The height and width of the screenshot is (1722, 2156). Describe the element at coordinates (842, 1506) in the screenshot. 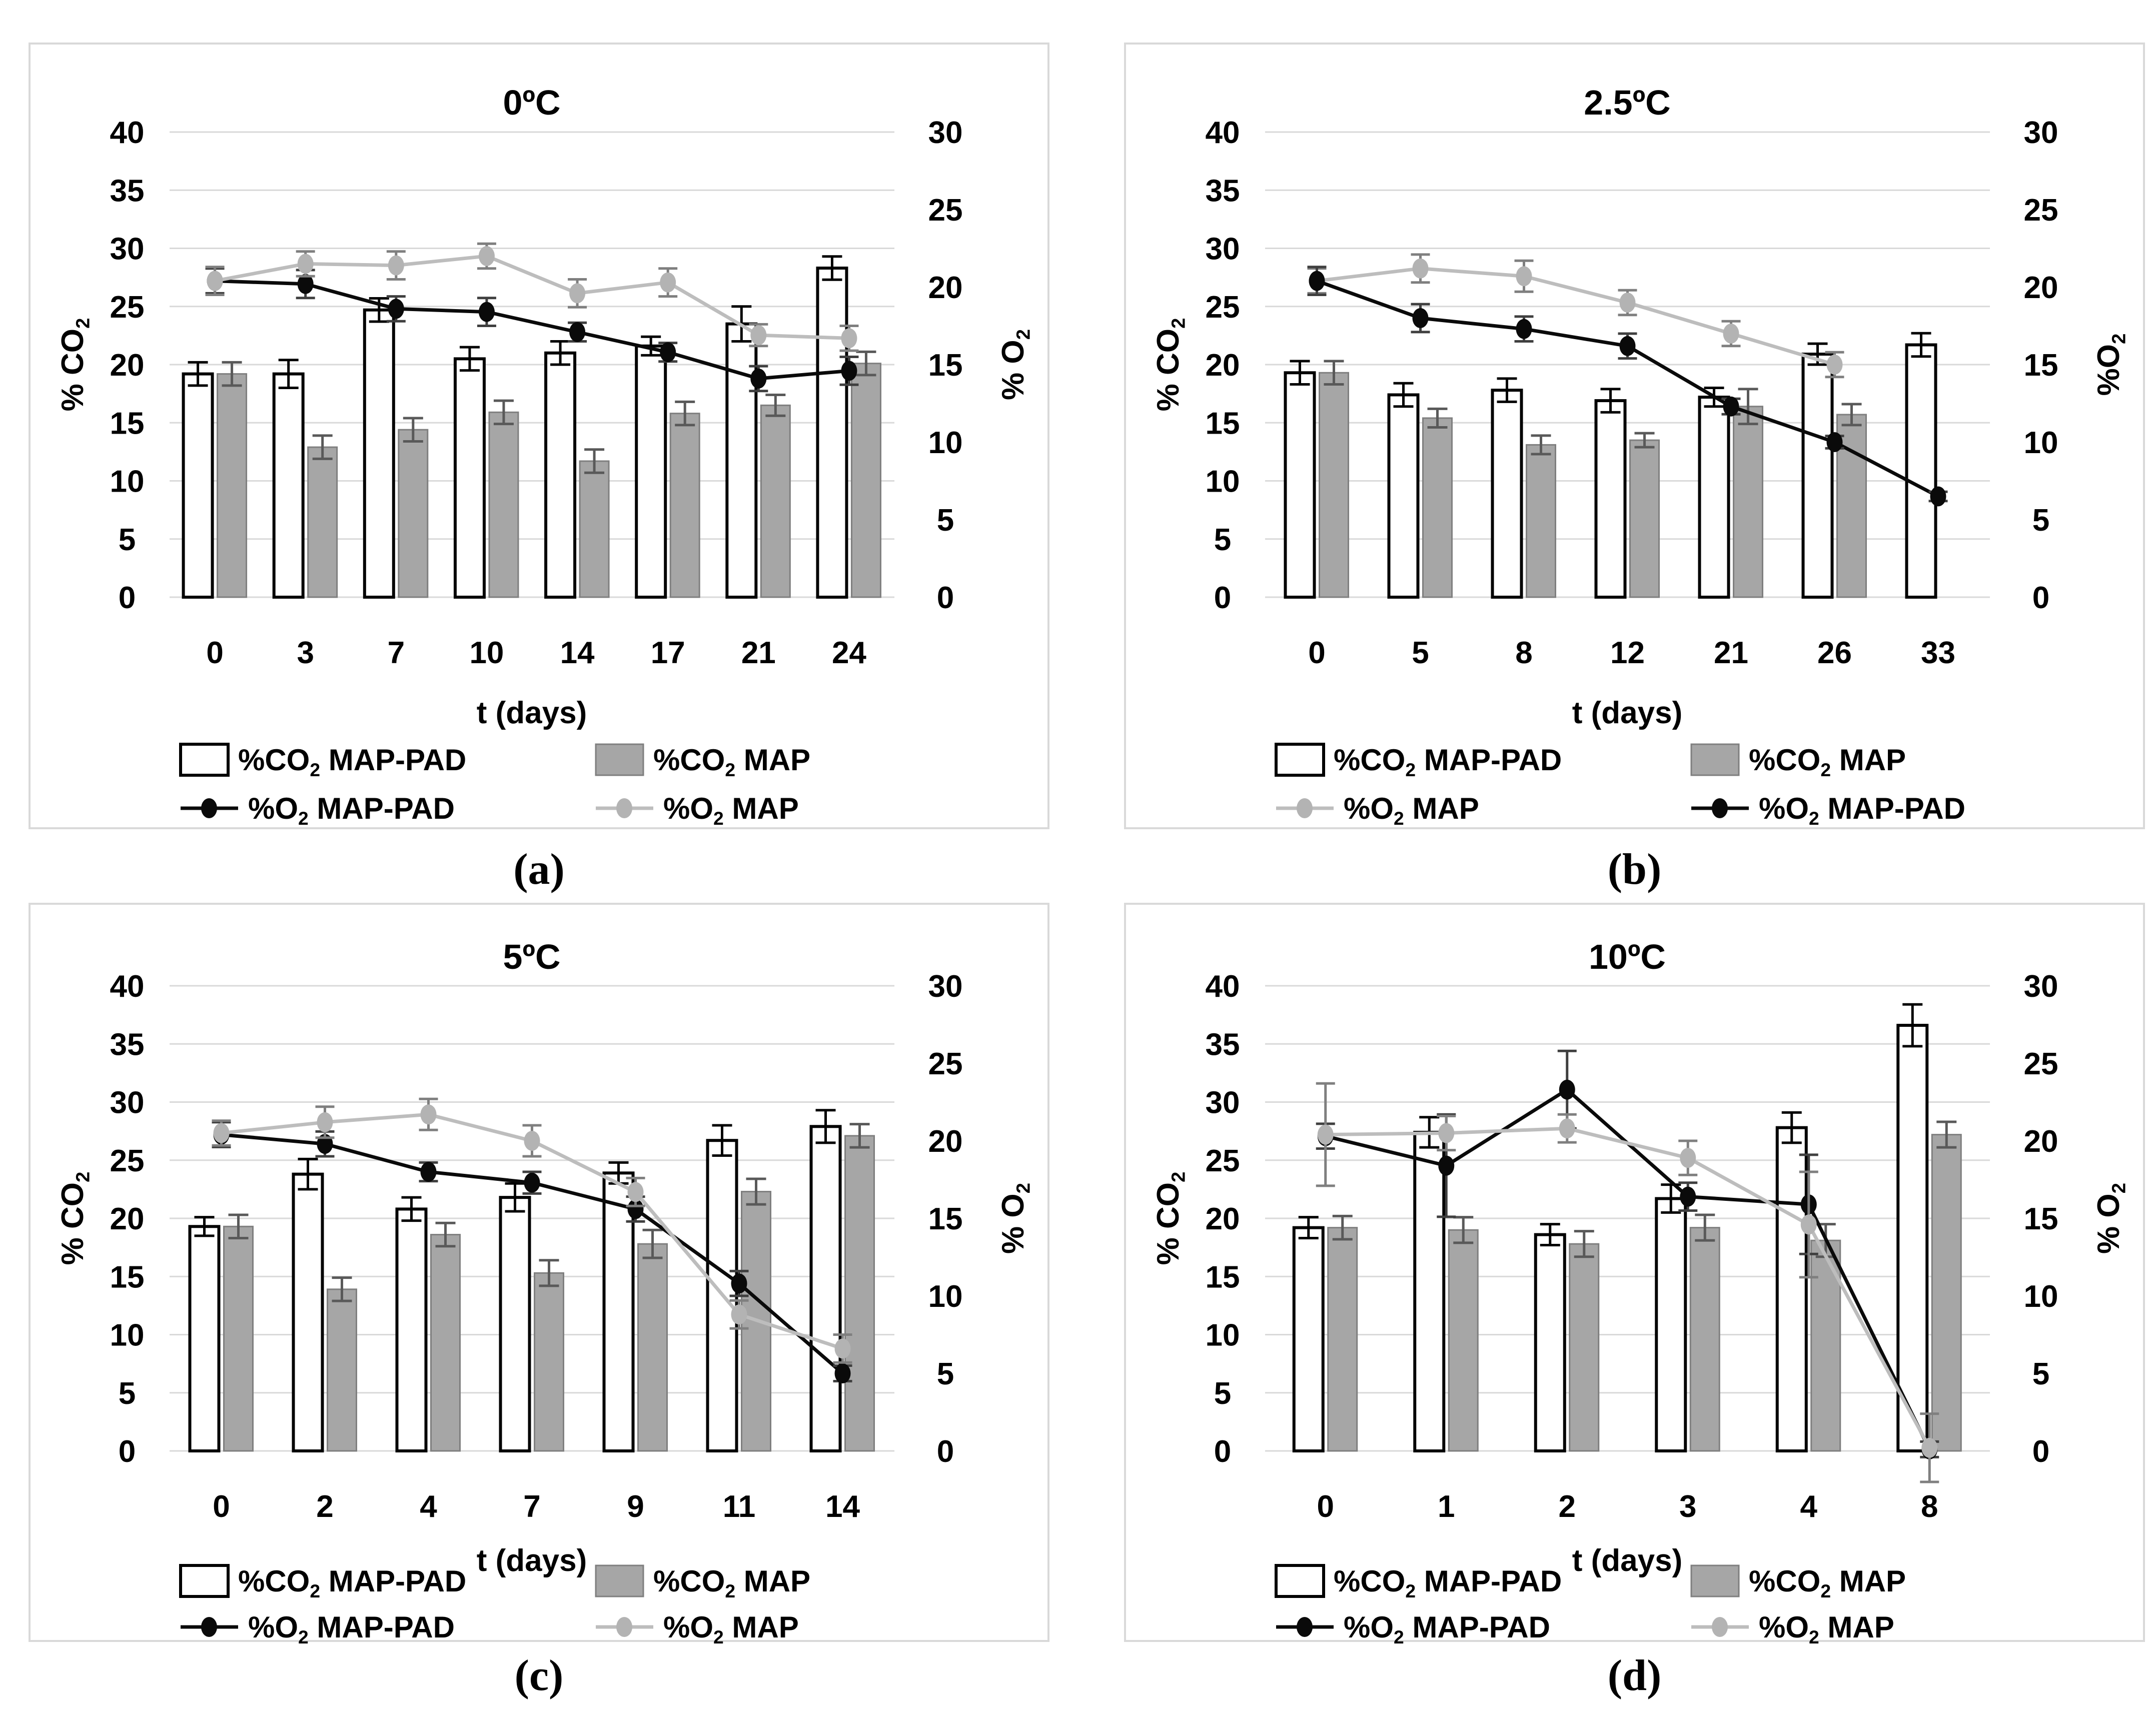

I see `x-axis-tick: 14` at that location.